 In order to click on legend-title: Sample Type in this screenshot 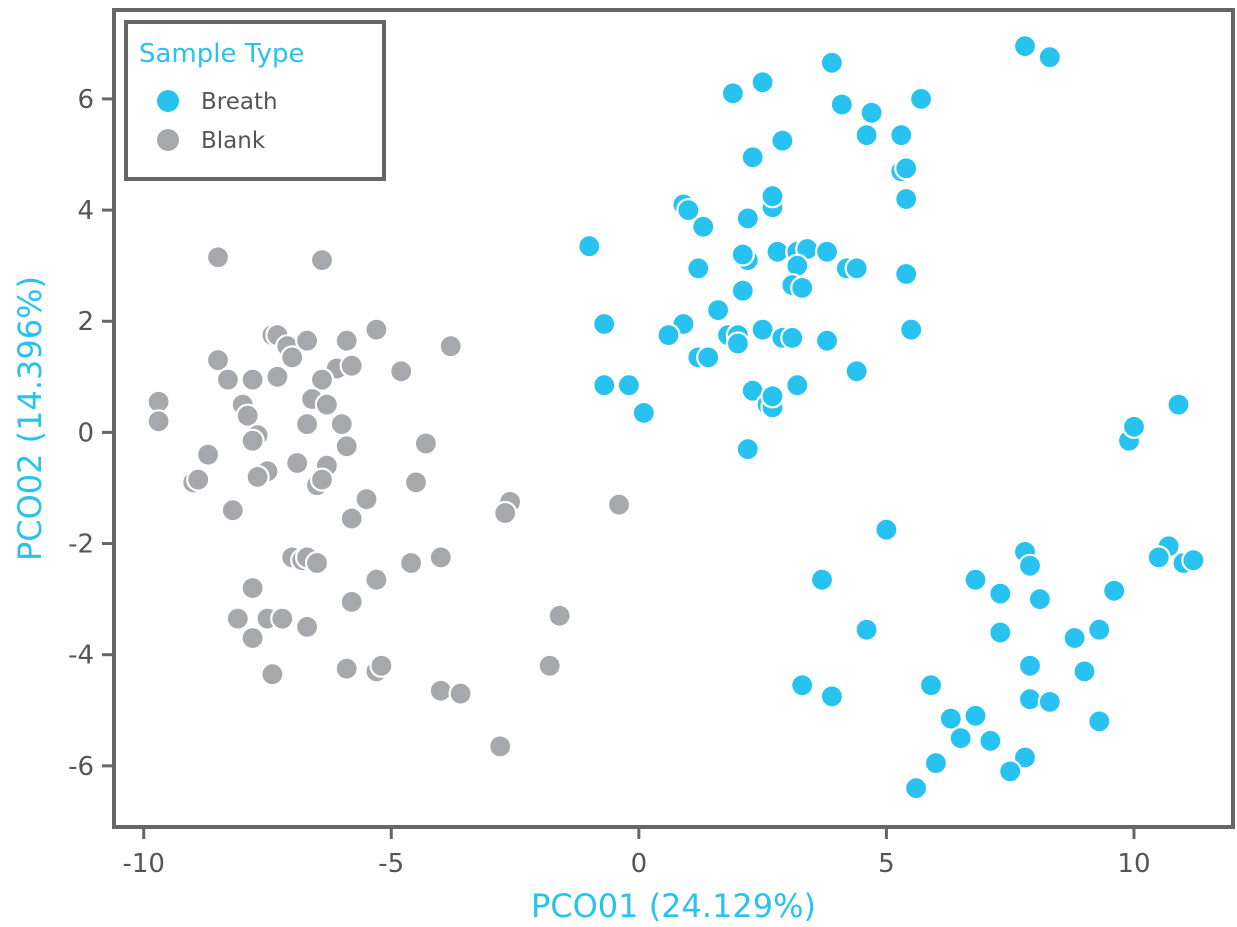, I will do `click(221, 54)`.